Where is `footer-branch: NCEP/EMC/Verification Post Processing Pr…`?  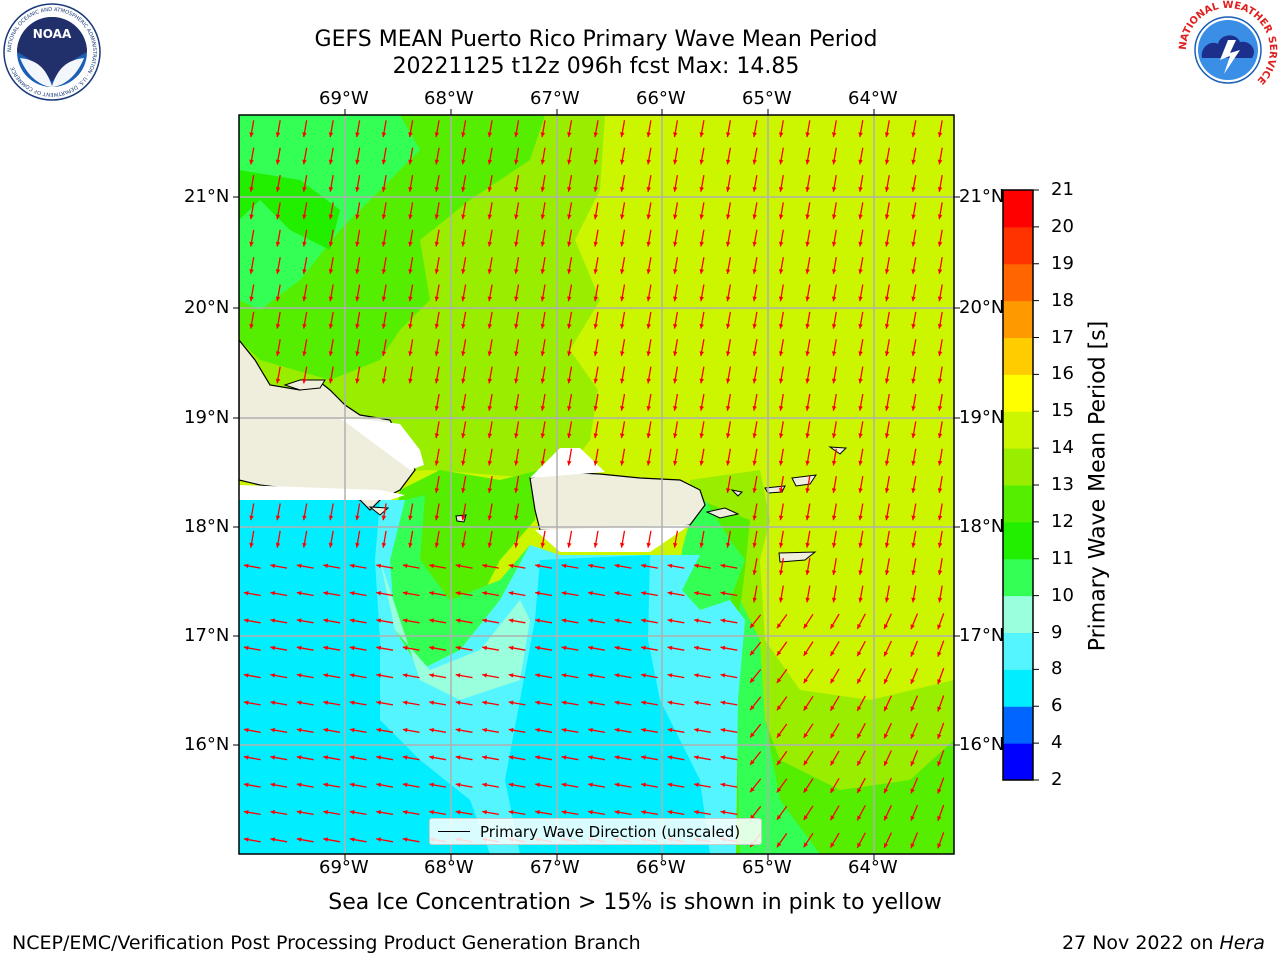 footer-branch: NCEP/EMC/Verification Post Processing Pr… is located at coordinates (326, 943).